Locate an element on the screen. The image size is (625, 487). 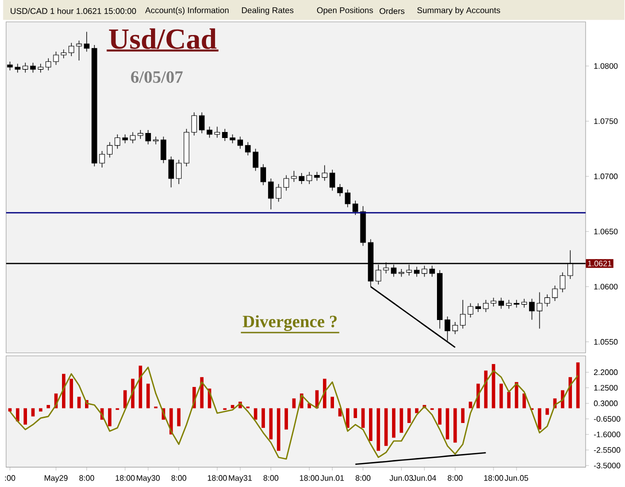
text: 6/05/07 is located at coordinates (157, 77).